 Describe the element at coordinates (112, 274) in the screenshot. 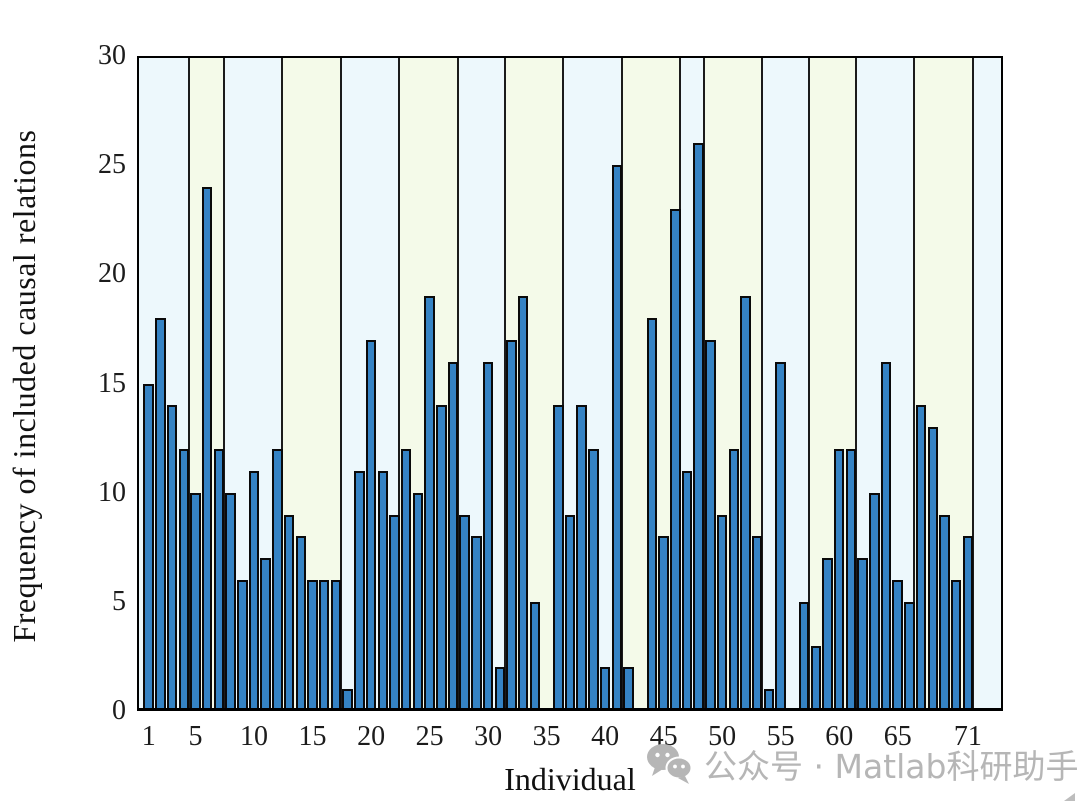

I see `y-tick-label: 20` at that location.